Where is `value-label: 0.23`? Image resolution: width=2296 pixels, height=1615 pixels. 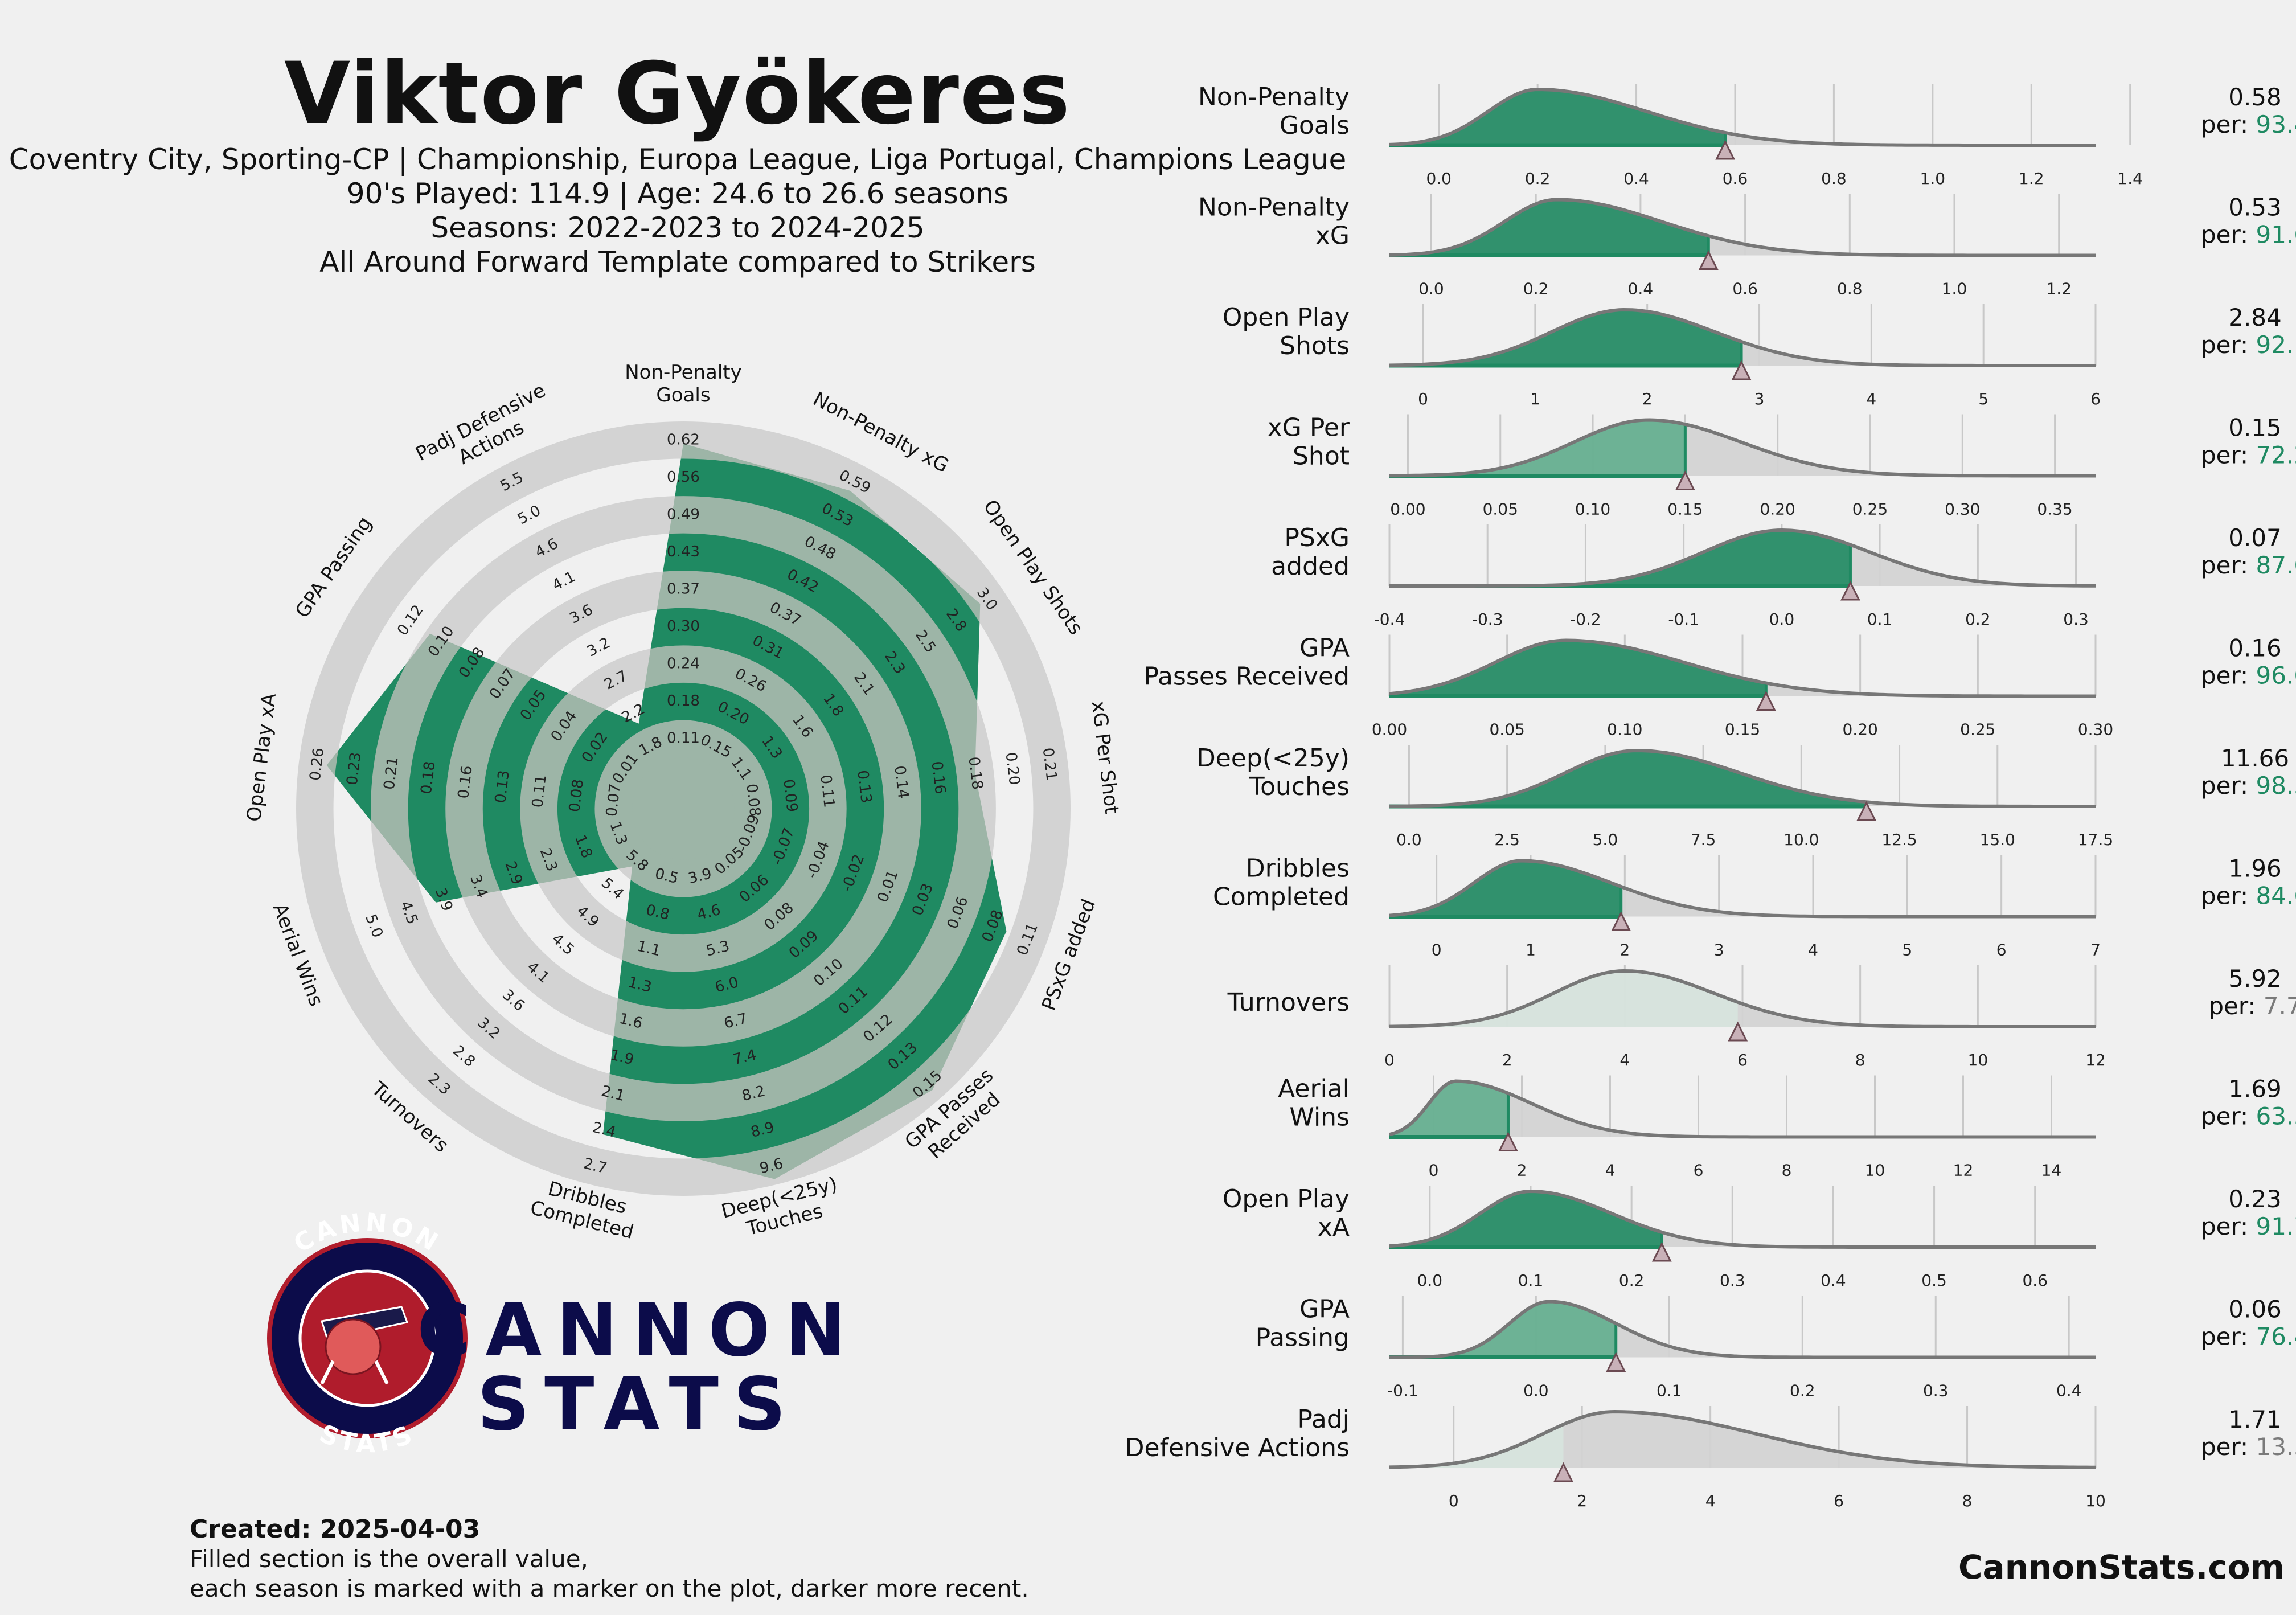
value-label: 0.23 is located at coordinates (2255, 1199).